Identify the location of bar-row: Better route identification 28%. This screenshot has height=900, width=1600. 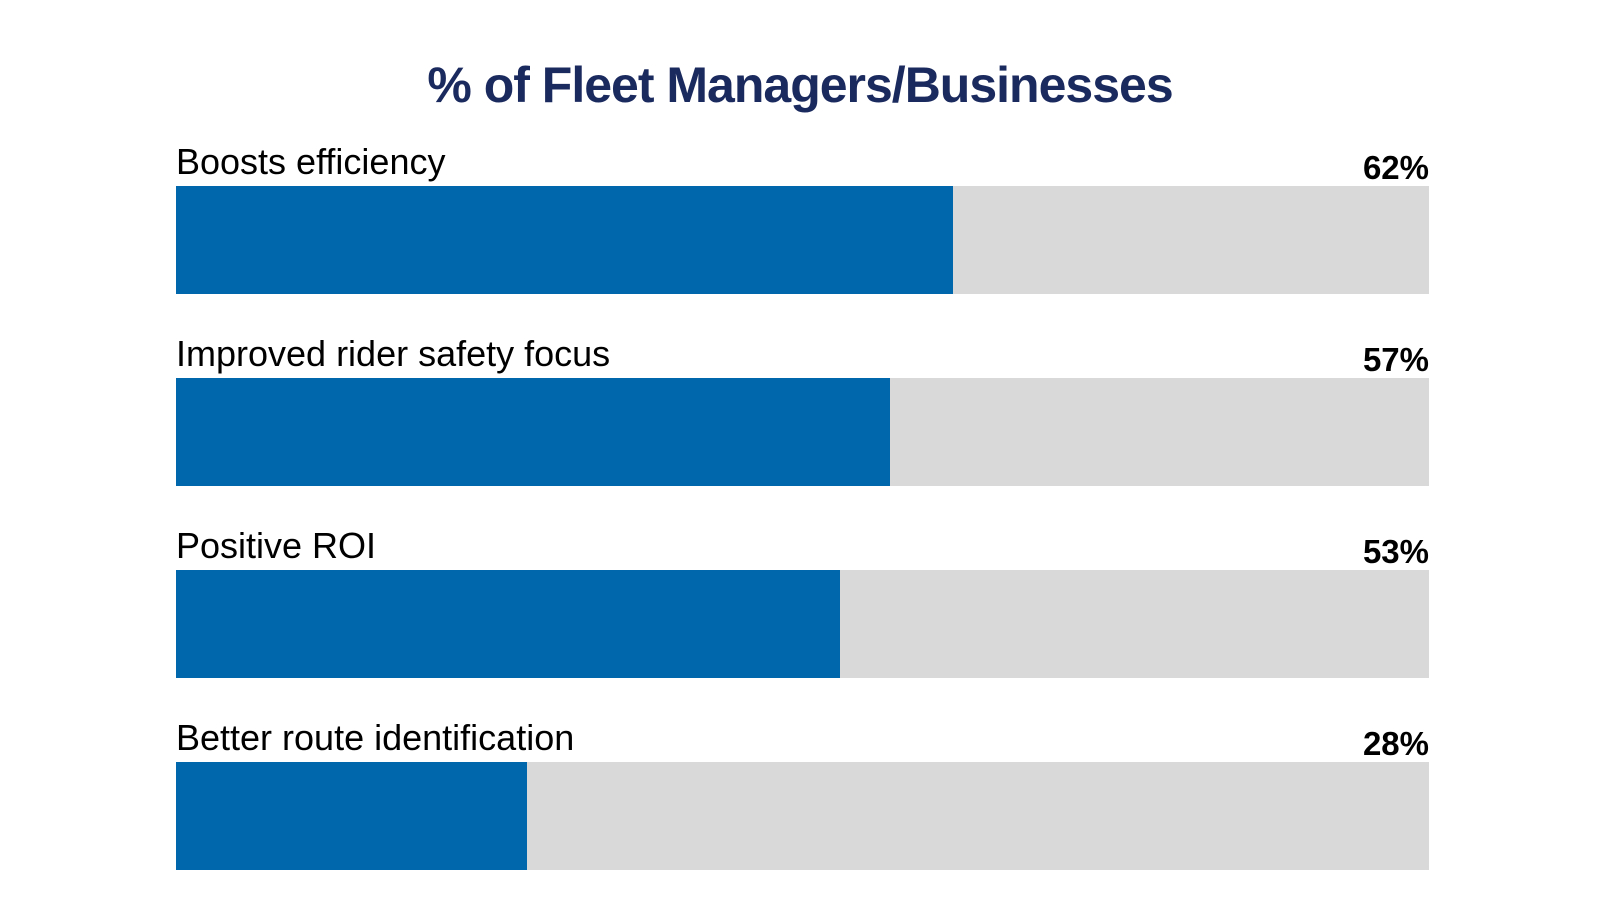
(802, 796).